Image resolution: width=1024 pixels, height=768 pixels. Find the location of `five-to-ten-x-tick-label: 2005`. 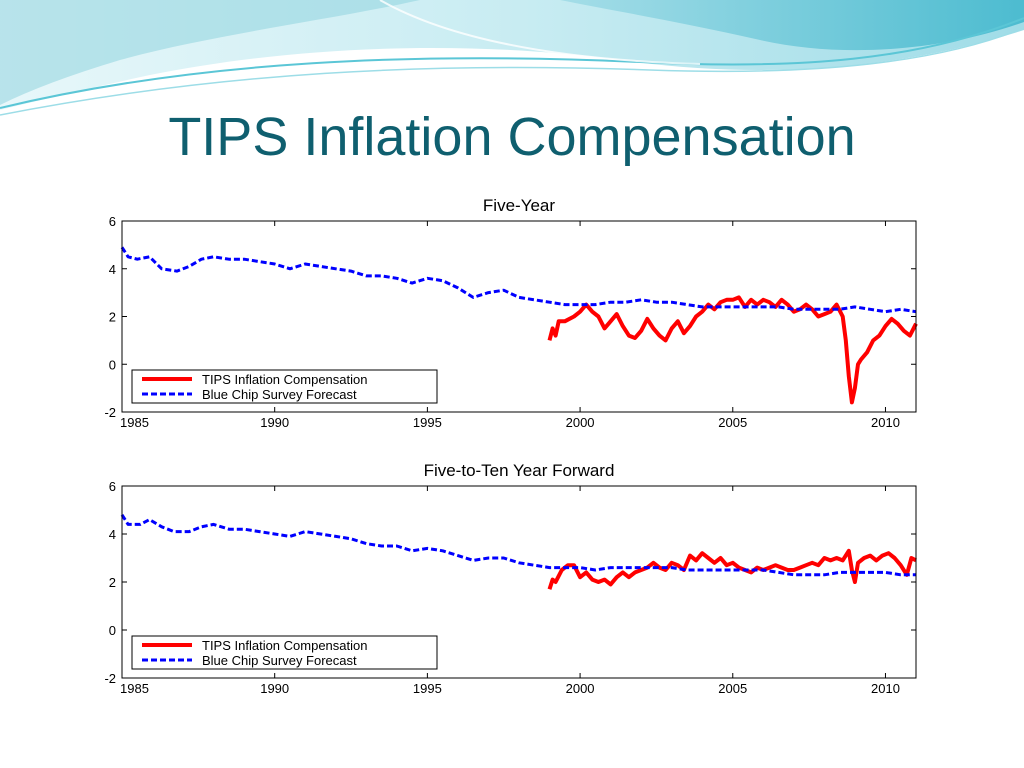

five-to-ten-x-tick-label: 2005 is located at coordinates (732, 688).